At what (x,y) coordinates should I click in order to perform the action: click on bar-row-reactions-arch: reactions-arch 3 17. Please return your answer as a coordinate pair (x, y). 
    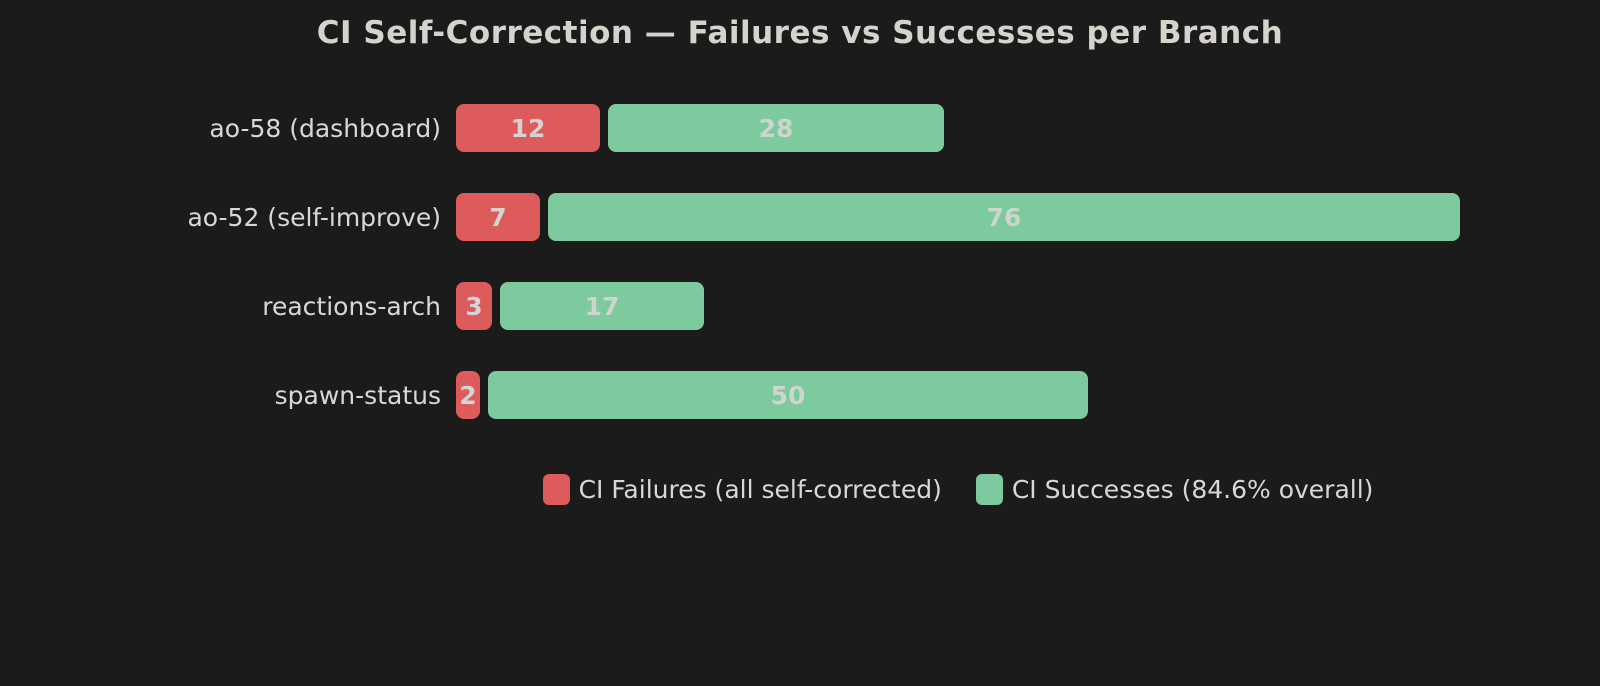
    Looking at the image, I should click on (352, 306).